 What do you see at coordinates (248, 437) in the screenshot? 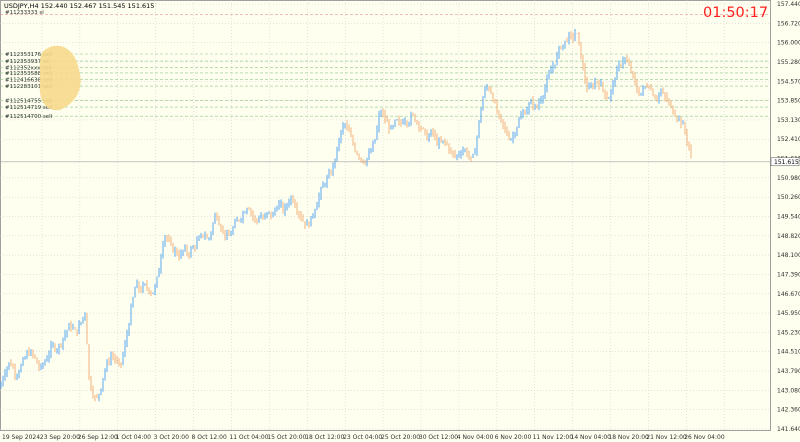
I see `x-tick-label: 11 Oct 04:00` at bounding box center [248, 437].